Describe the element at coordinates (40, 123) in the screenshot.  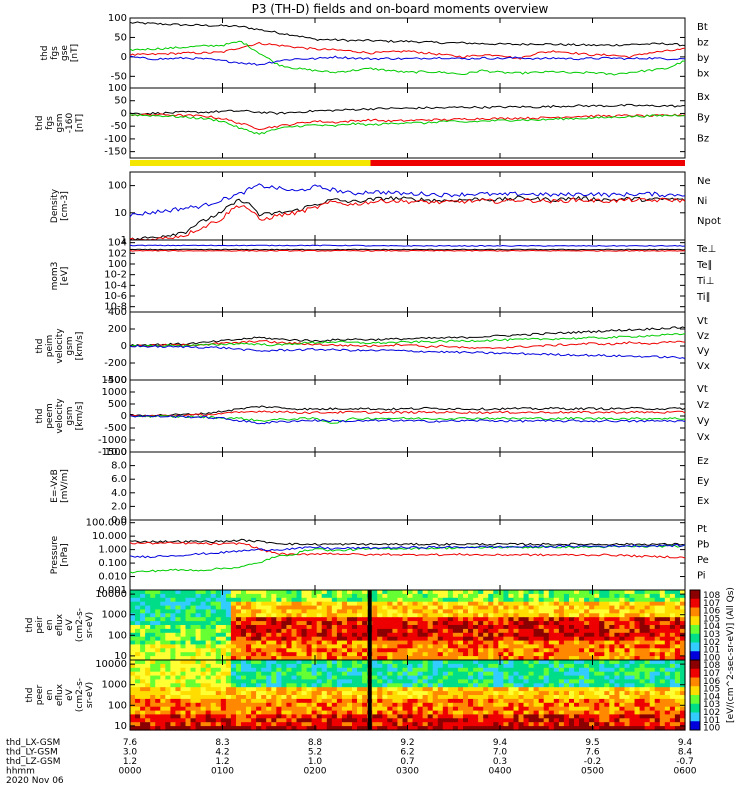
I see `y-axis-label-line: thd` at that location.